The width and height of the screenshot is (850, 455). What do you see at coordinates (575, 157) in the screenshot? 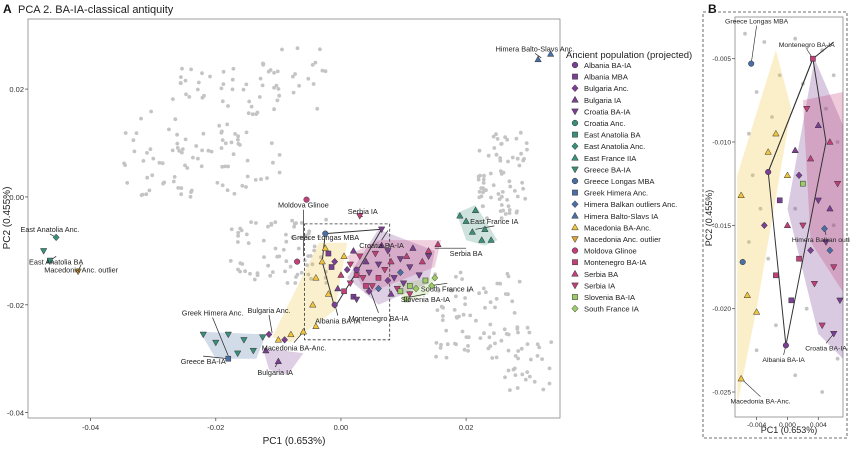
I see `legend-marker-east-france-iia` at bounding box center [575, 157].